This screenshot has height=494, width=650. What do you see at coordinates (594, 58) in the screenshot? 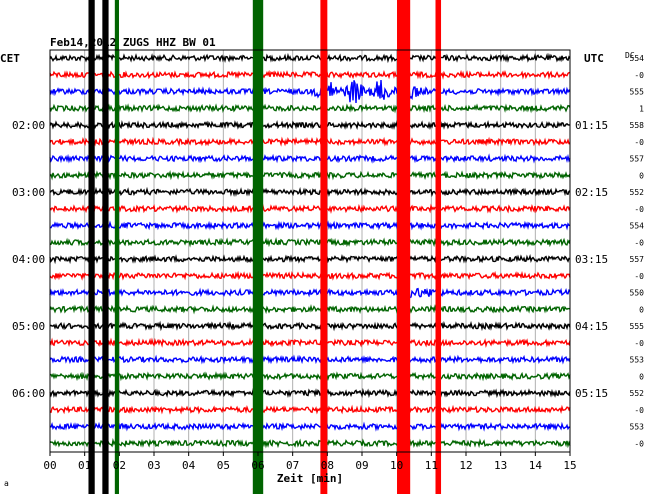
I see `right-timezone-label: UTC` at bounding box center [594, 58].